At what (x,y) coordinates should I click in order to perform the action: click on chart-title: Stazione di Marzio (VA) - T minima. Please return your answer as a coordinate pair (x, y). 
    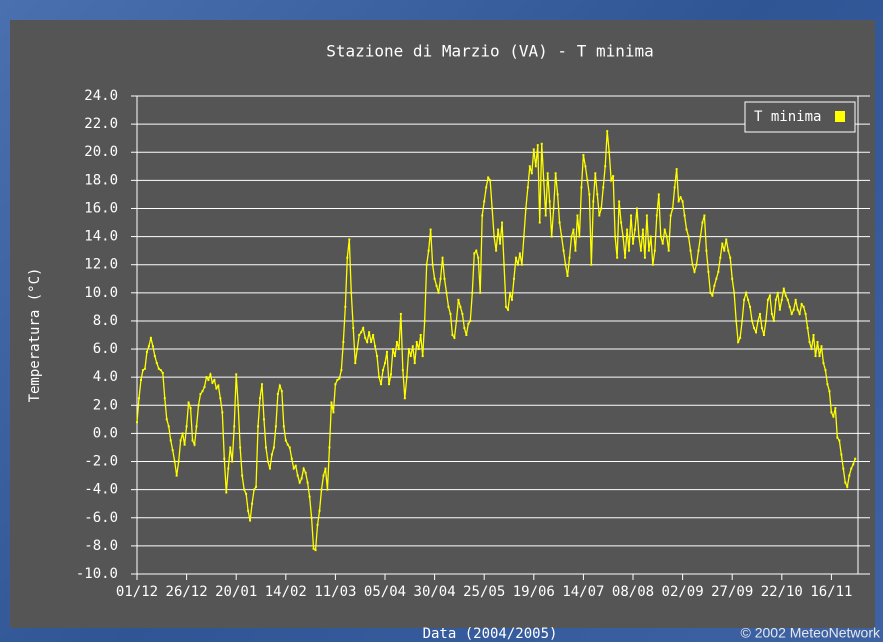
    Looking at the image, I should click on (490, 51).